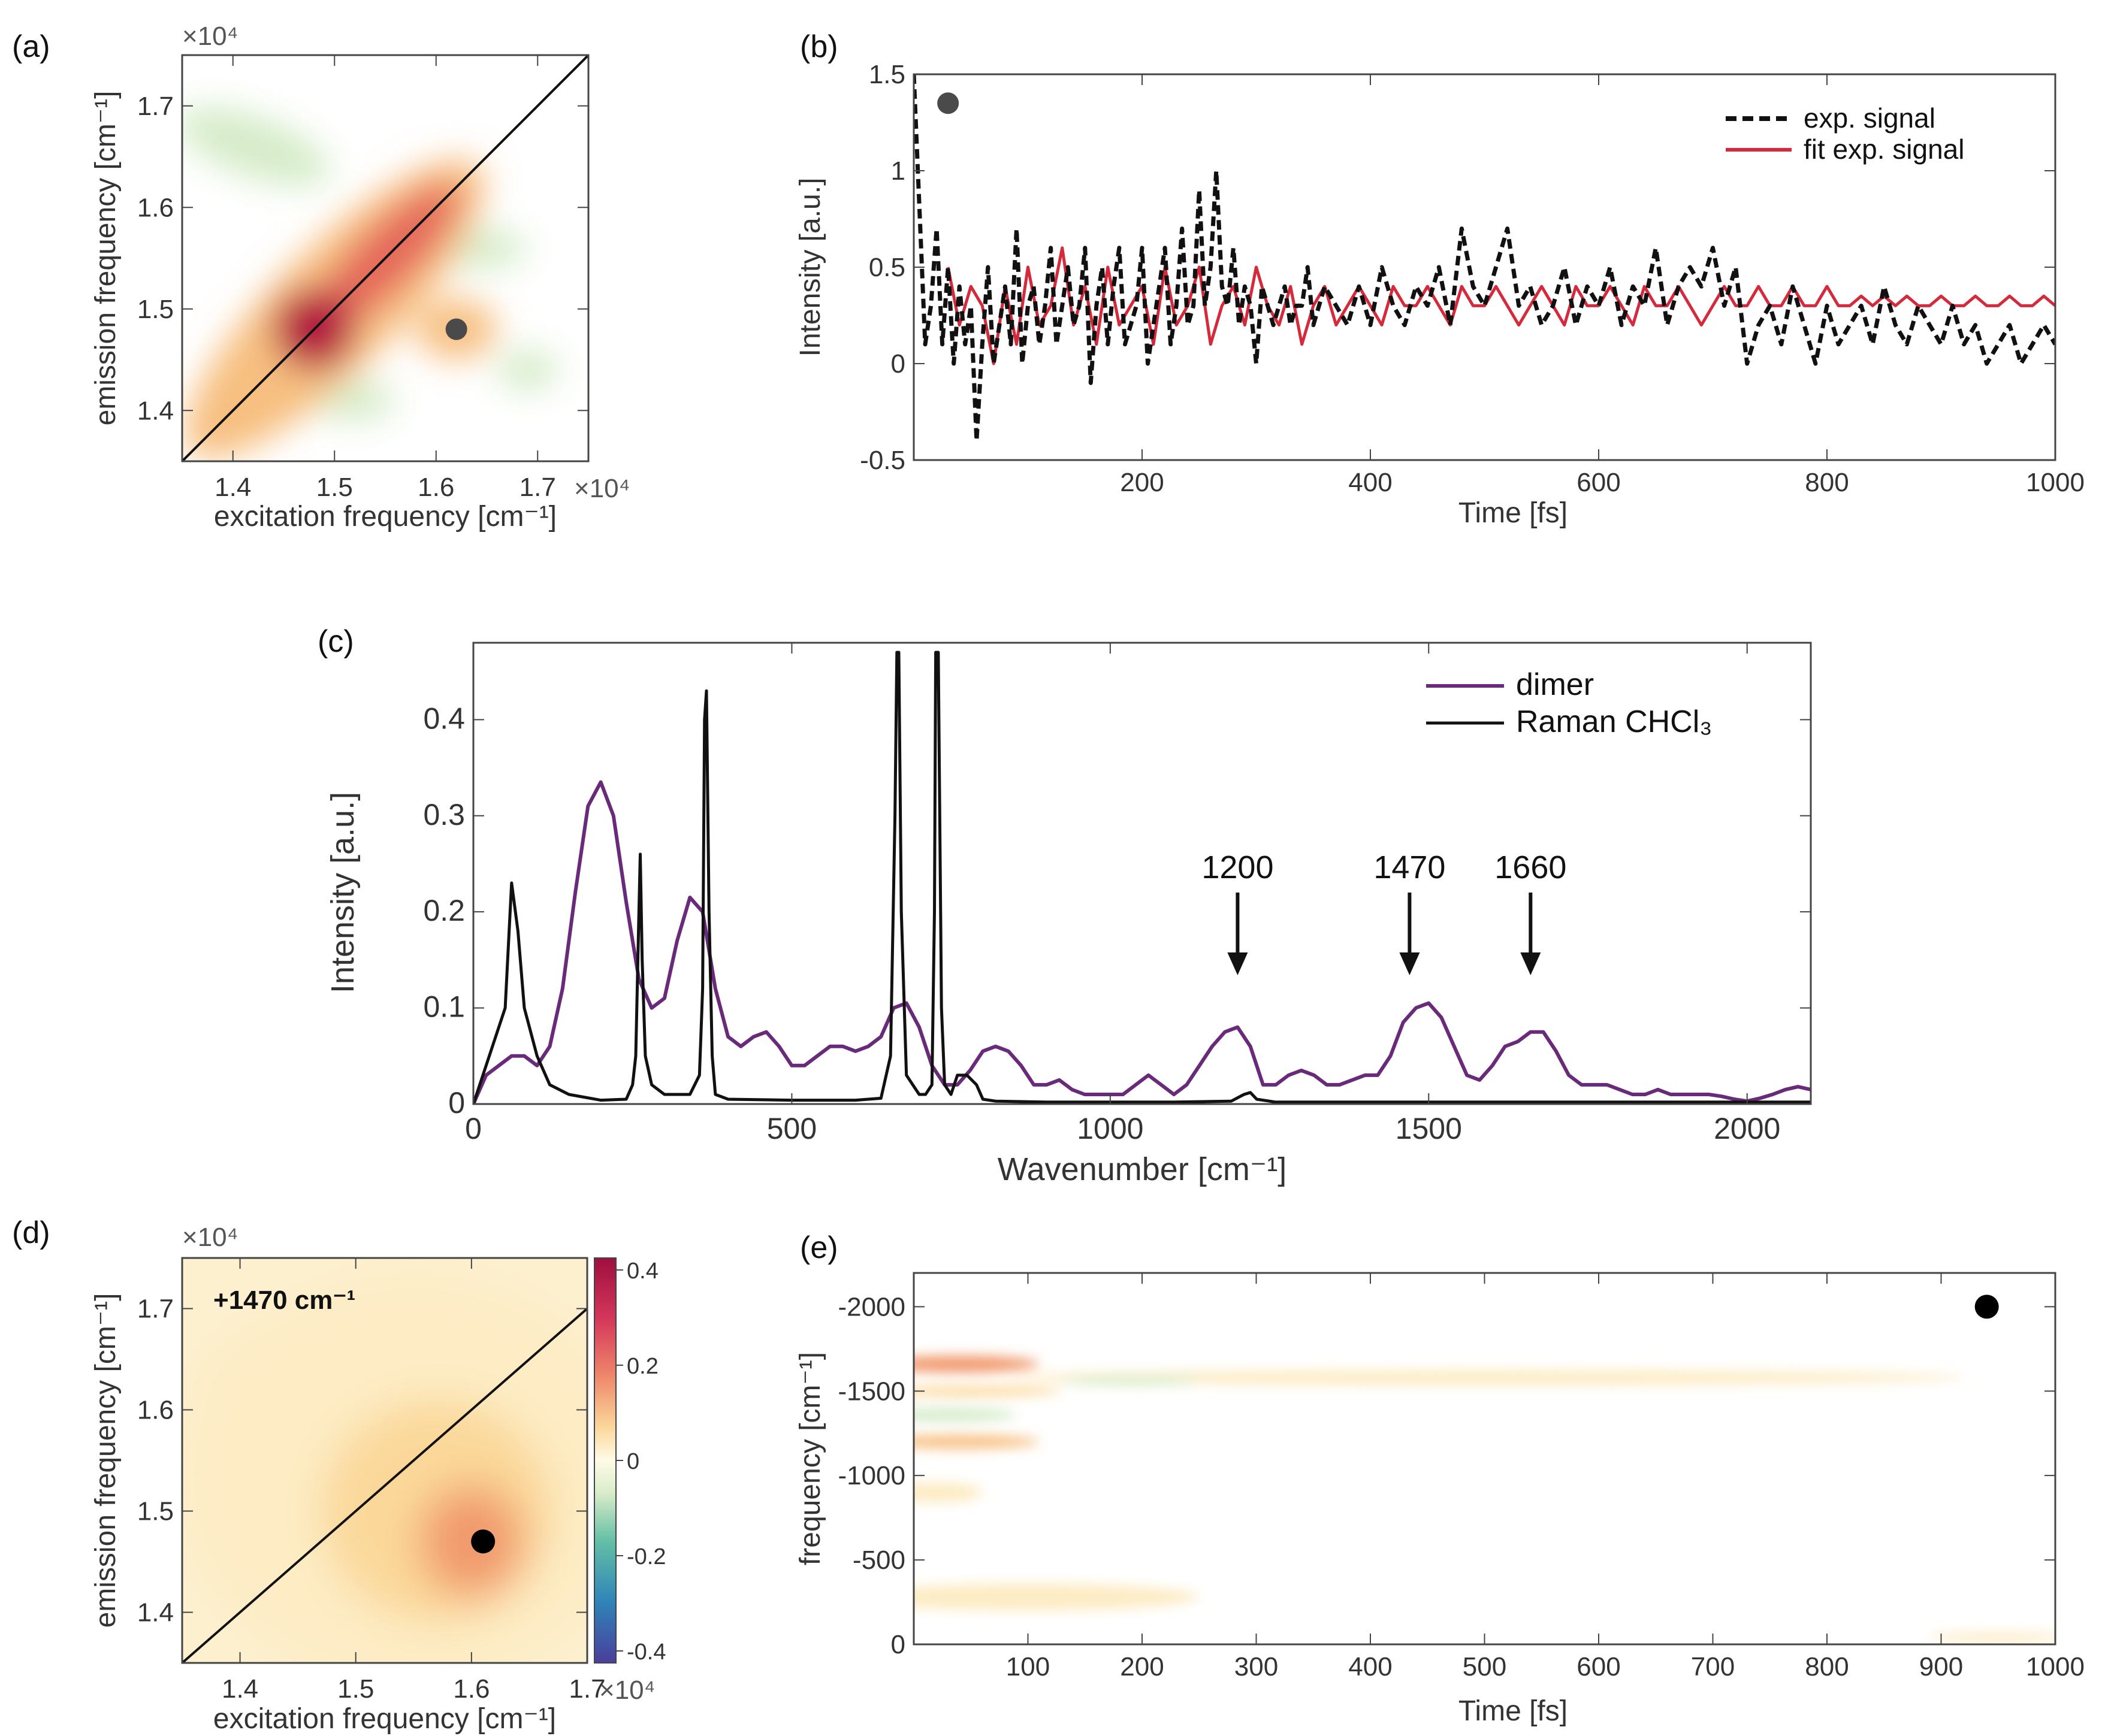  What do you see at coordinates (284, 1300) in the screenshot?
I see `panel-d-title: +1470 cm⁻¹` at bounding box center [284, 1300].